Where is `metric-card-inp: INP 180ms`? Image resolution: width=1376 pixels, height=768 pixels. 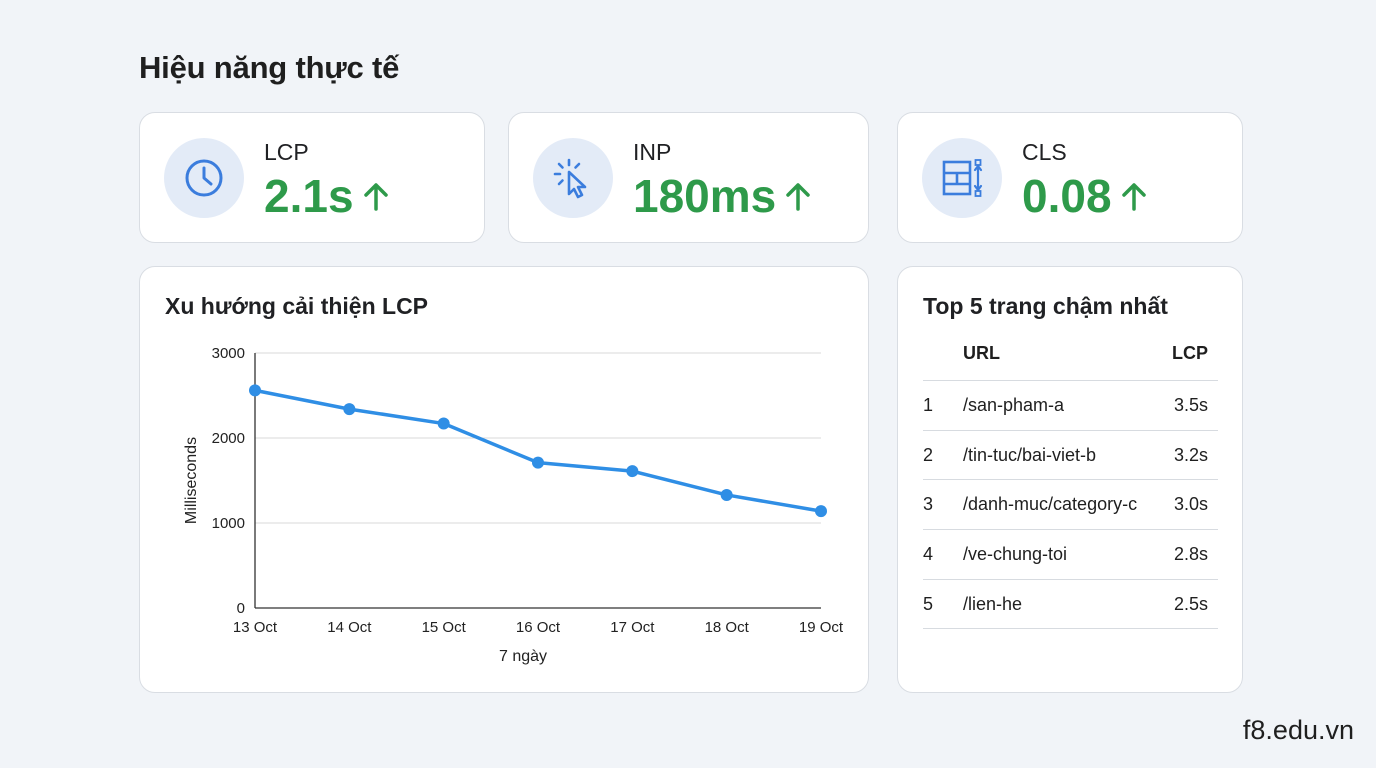 metric-card-inp: INP 180ms is located at coordinates (688, 177).